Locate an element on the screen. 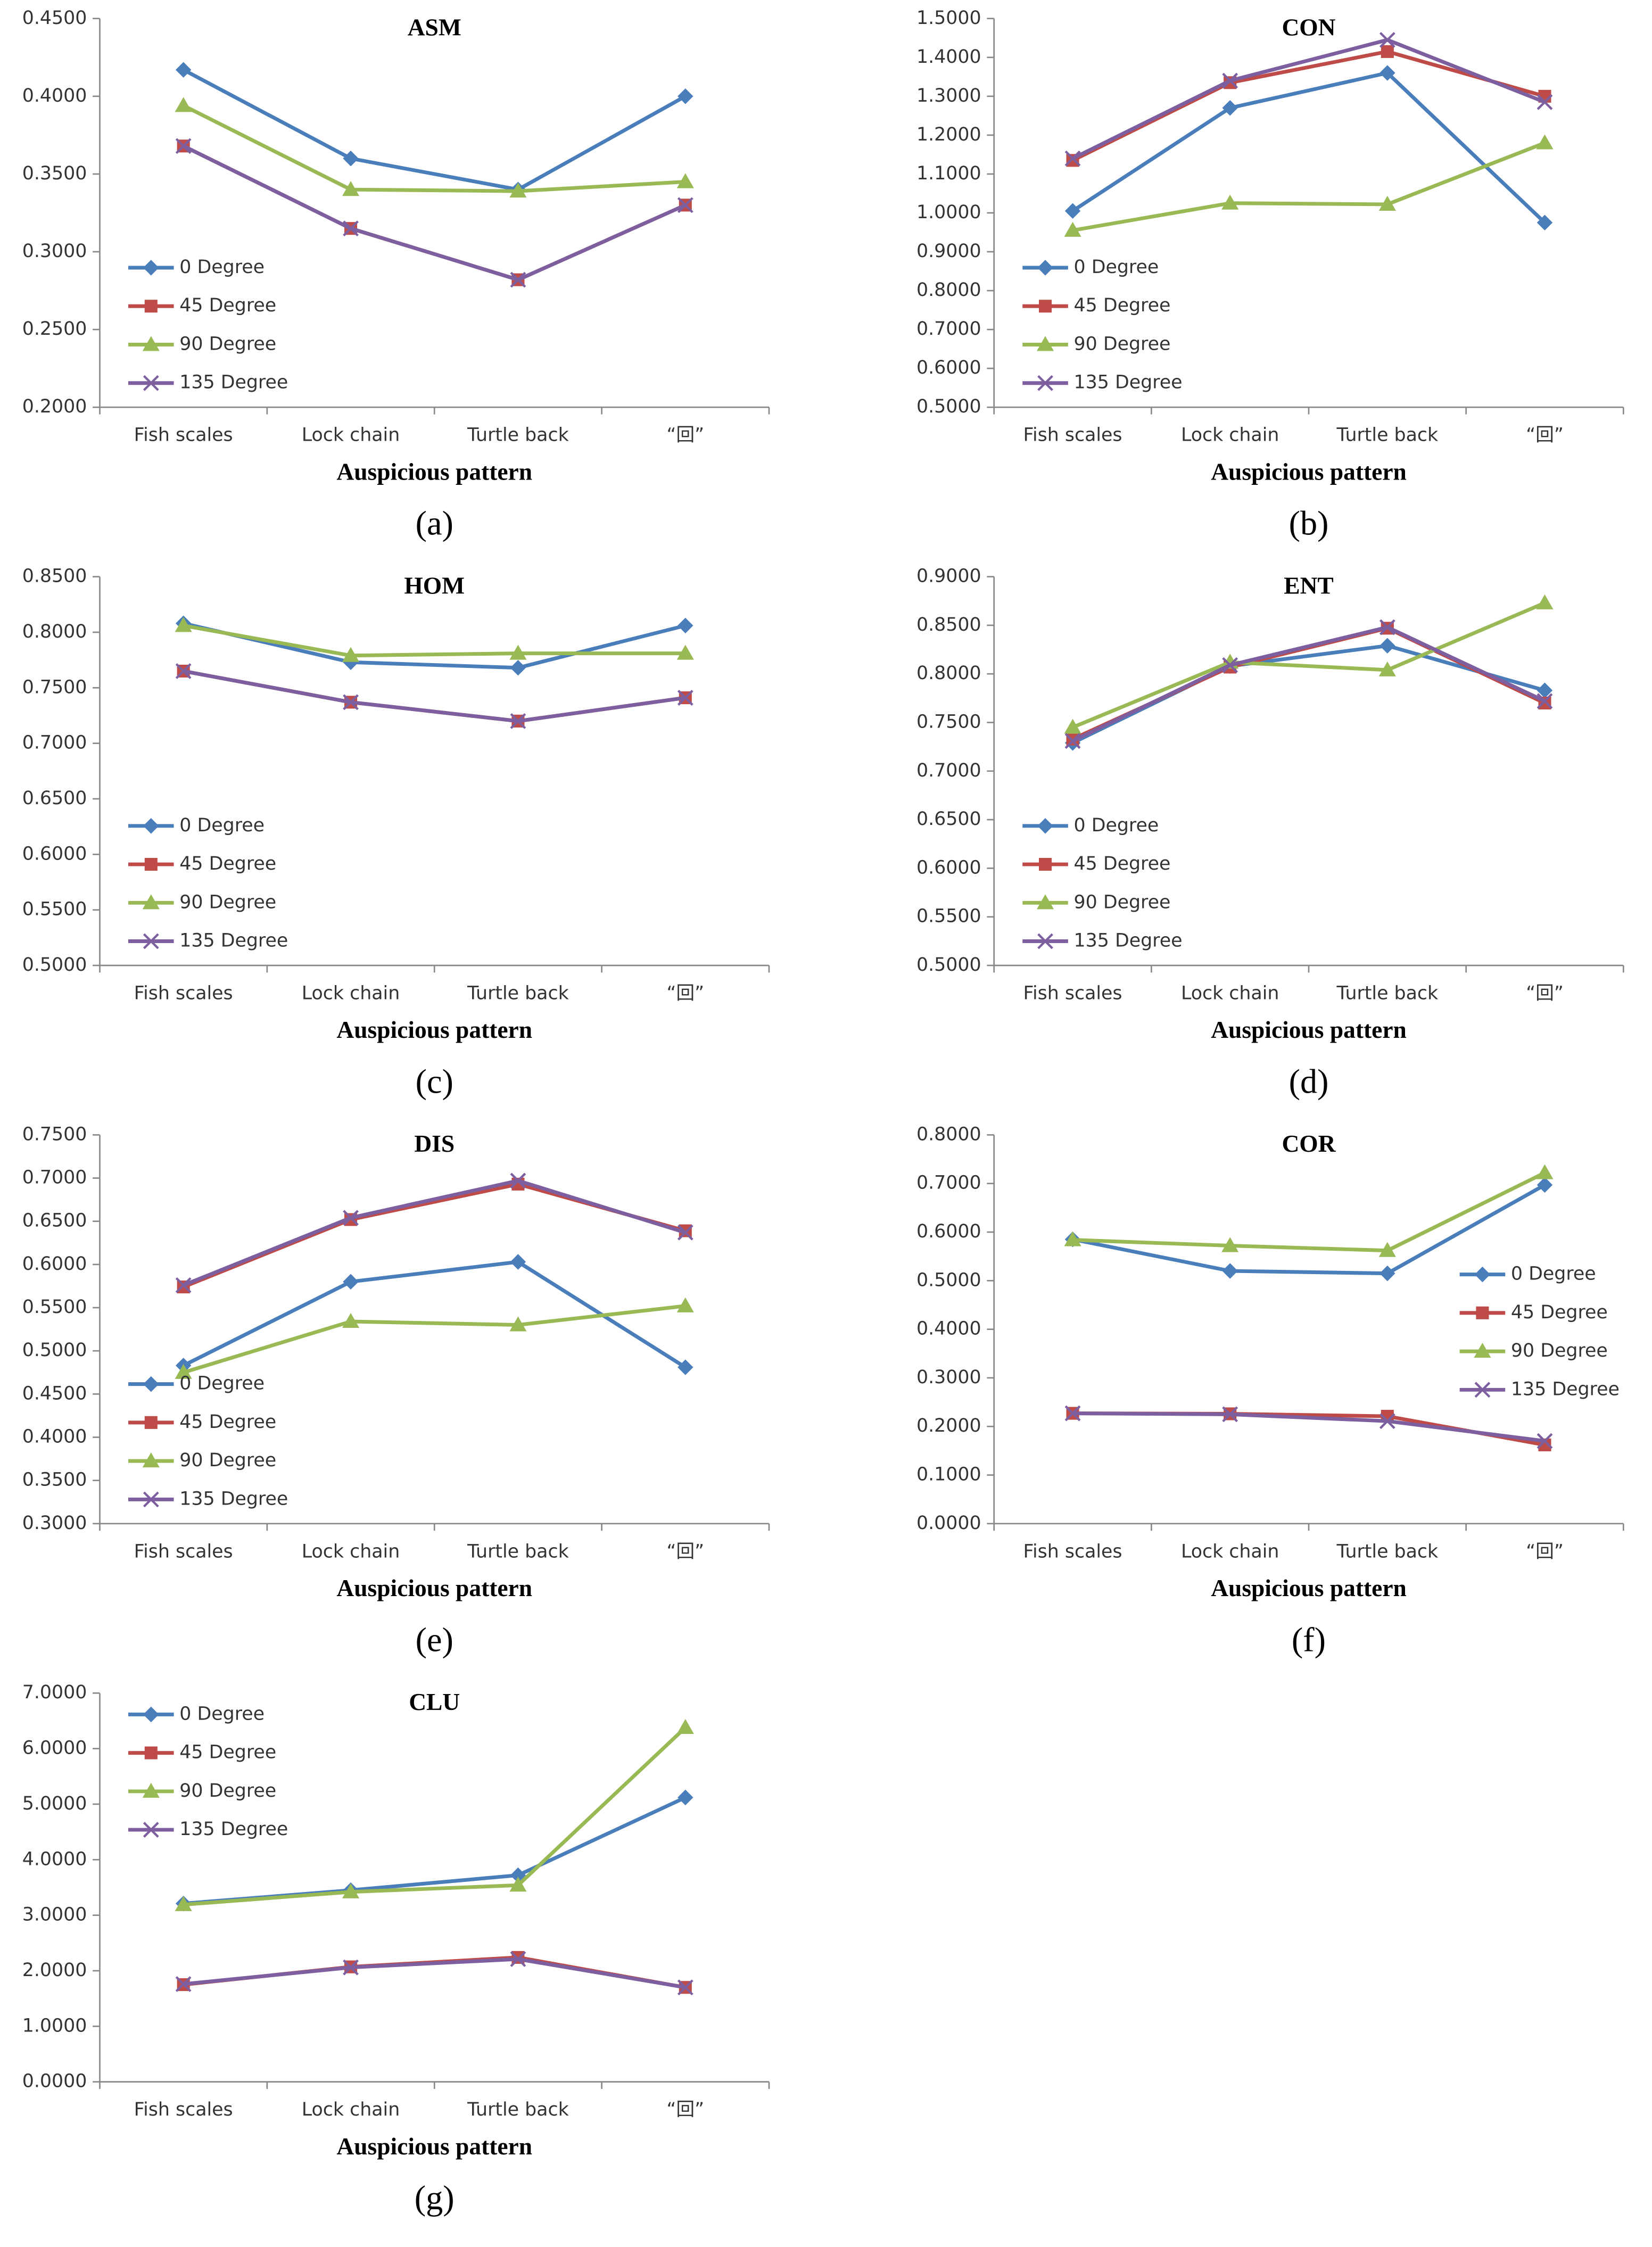 Image resolution: width=1652 pixels, height=2247 pixels. y-tick-label: 0.0000 is located at coordinates (54, 2081).